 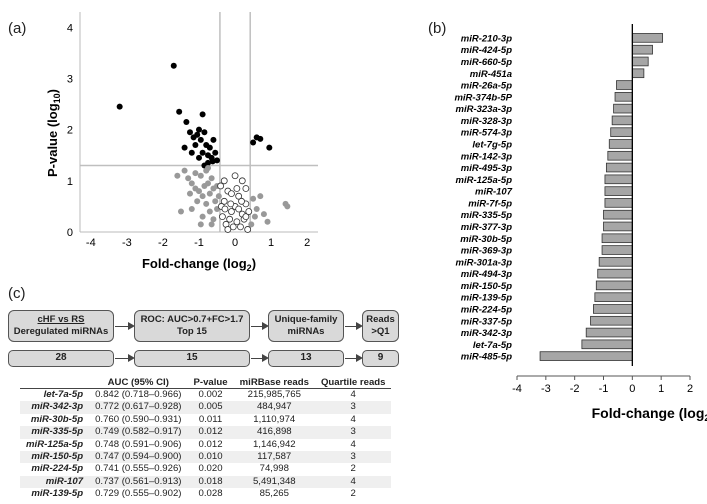 I want to click on cell-reads: 85,265, so click(x=274, y=494).